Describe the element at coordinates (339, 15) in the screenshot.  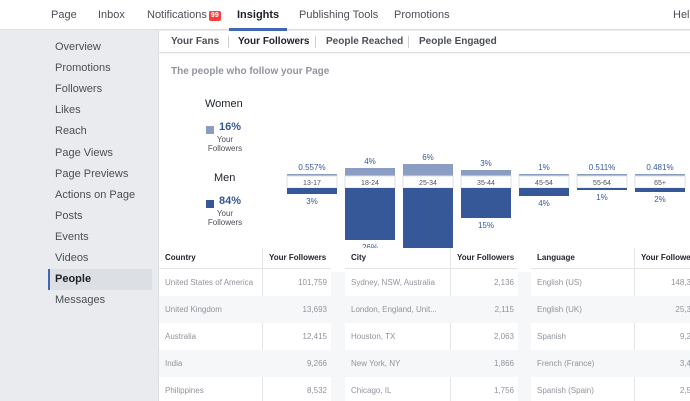
I see `tab-publishing-tools: Publishing Tools` at that location.